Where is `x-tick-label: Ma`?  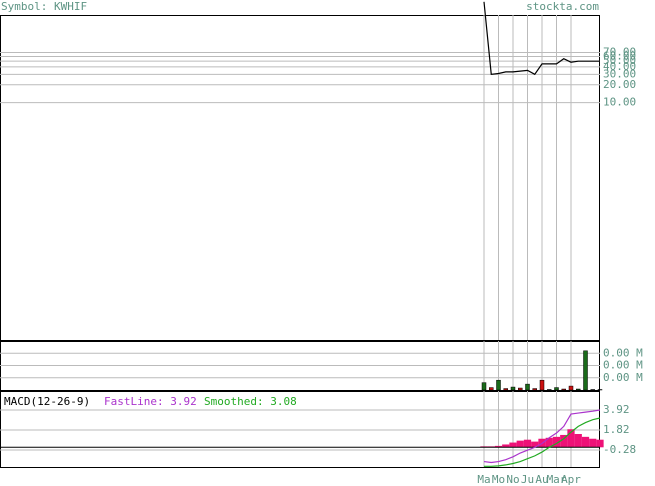 x-tick-label: Ma is located at coordinates (483, 479).